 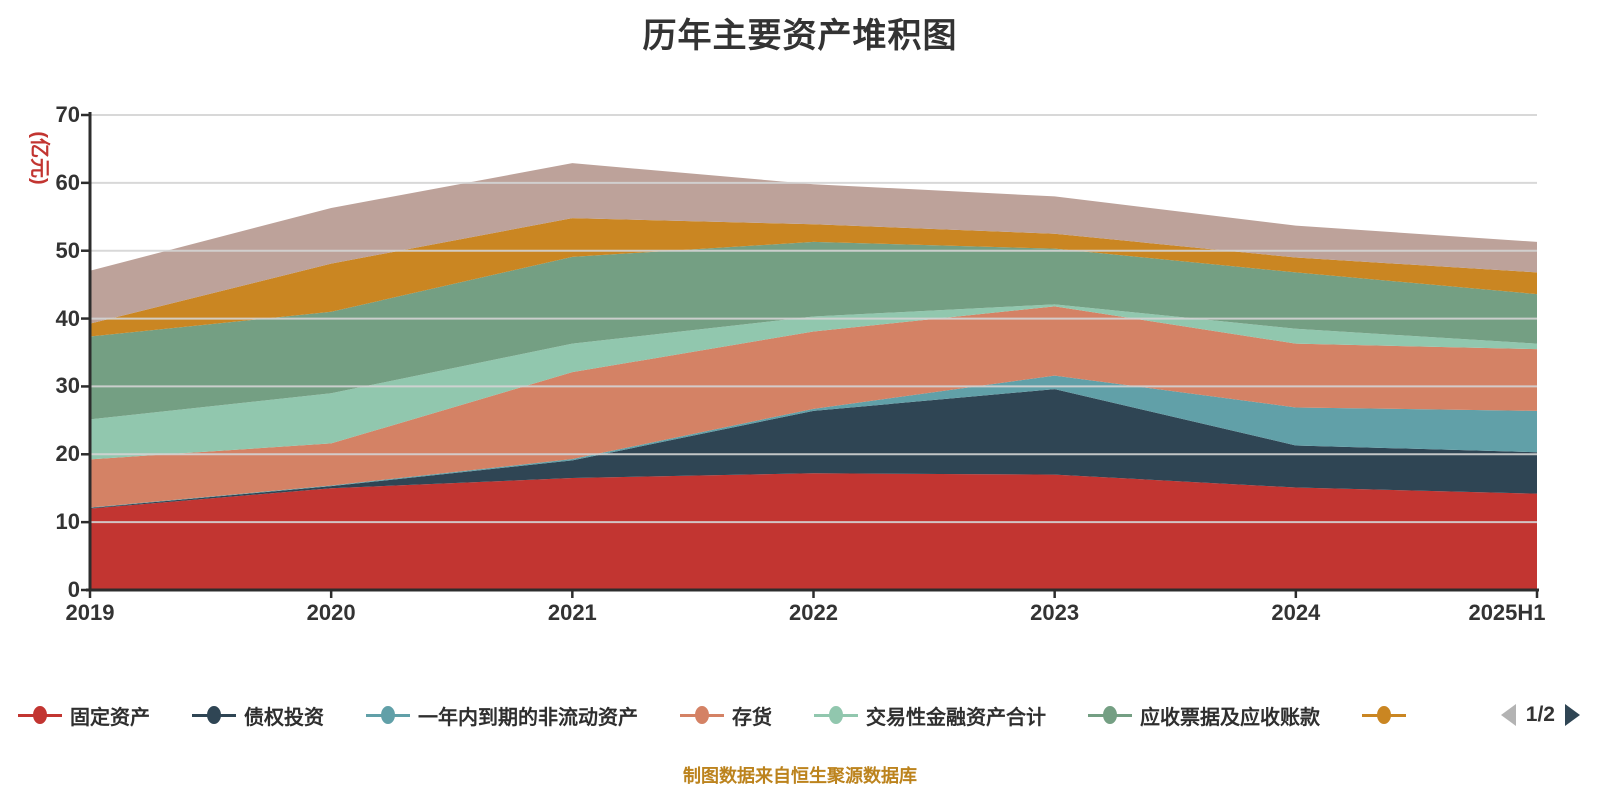 I want to click on legend-item-fixed-assets: 固定资产, so click(x=84, y=715).